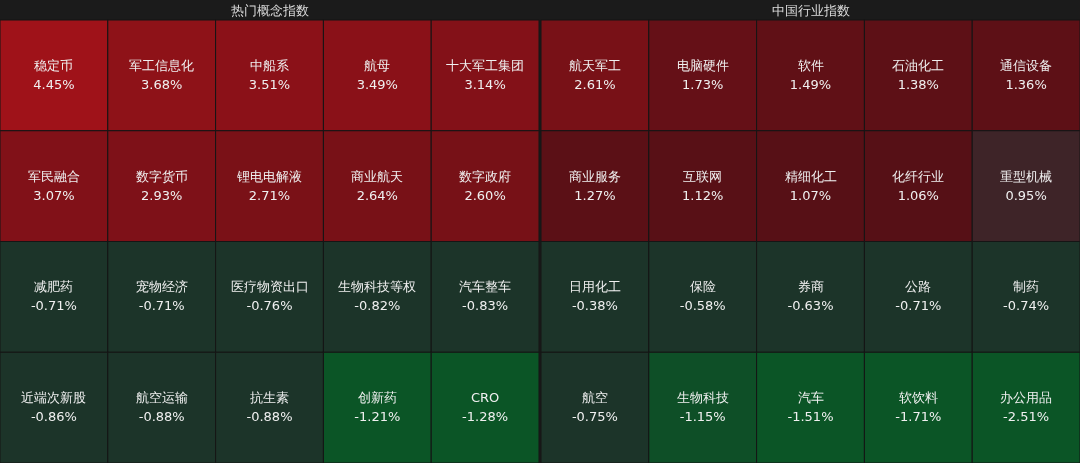 The width and height of the screenshot is (1080, 463). What do you see at coordinates (810, 398) in the screenshot?
I see `category-label: 汽车` at bounding box center [810, 398].